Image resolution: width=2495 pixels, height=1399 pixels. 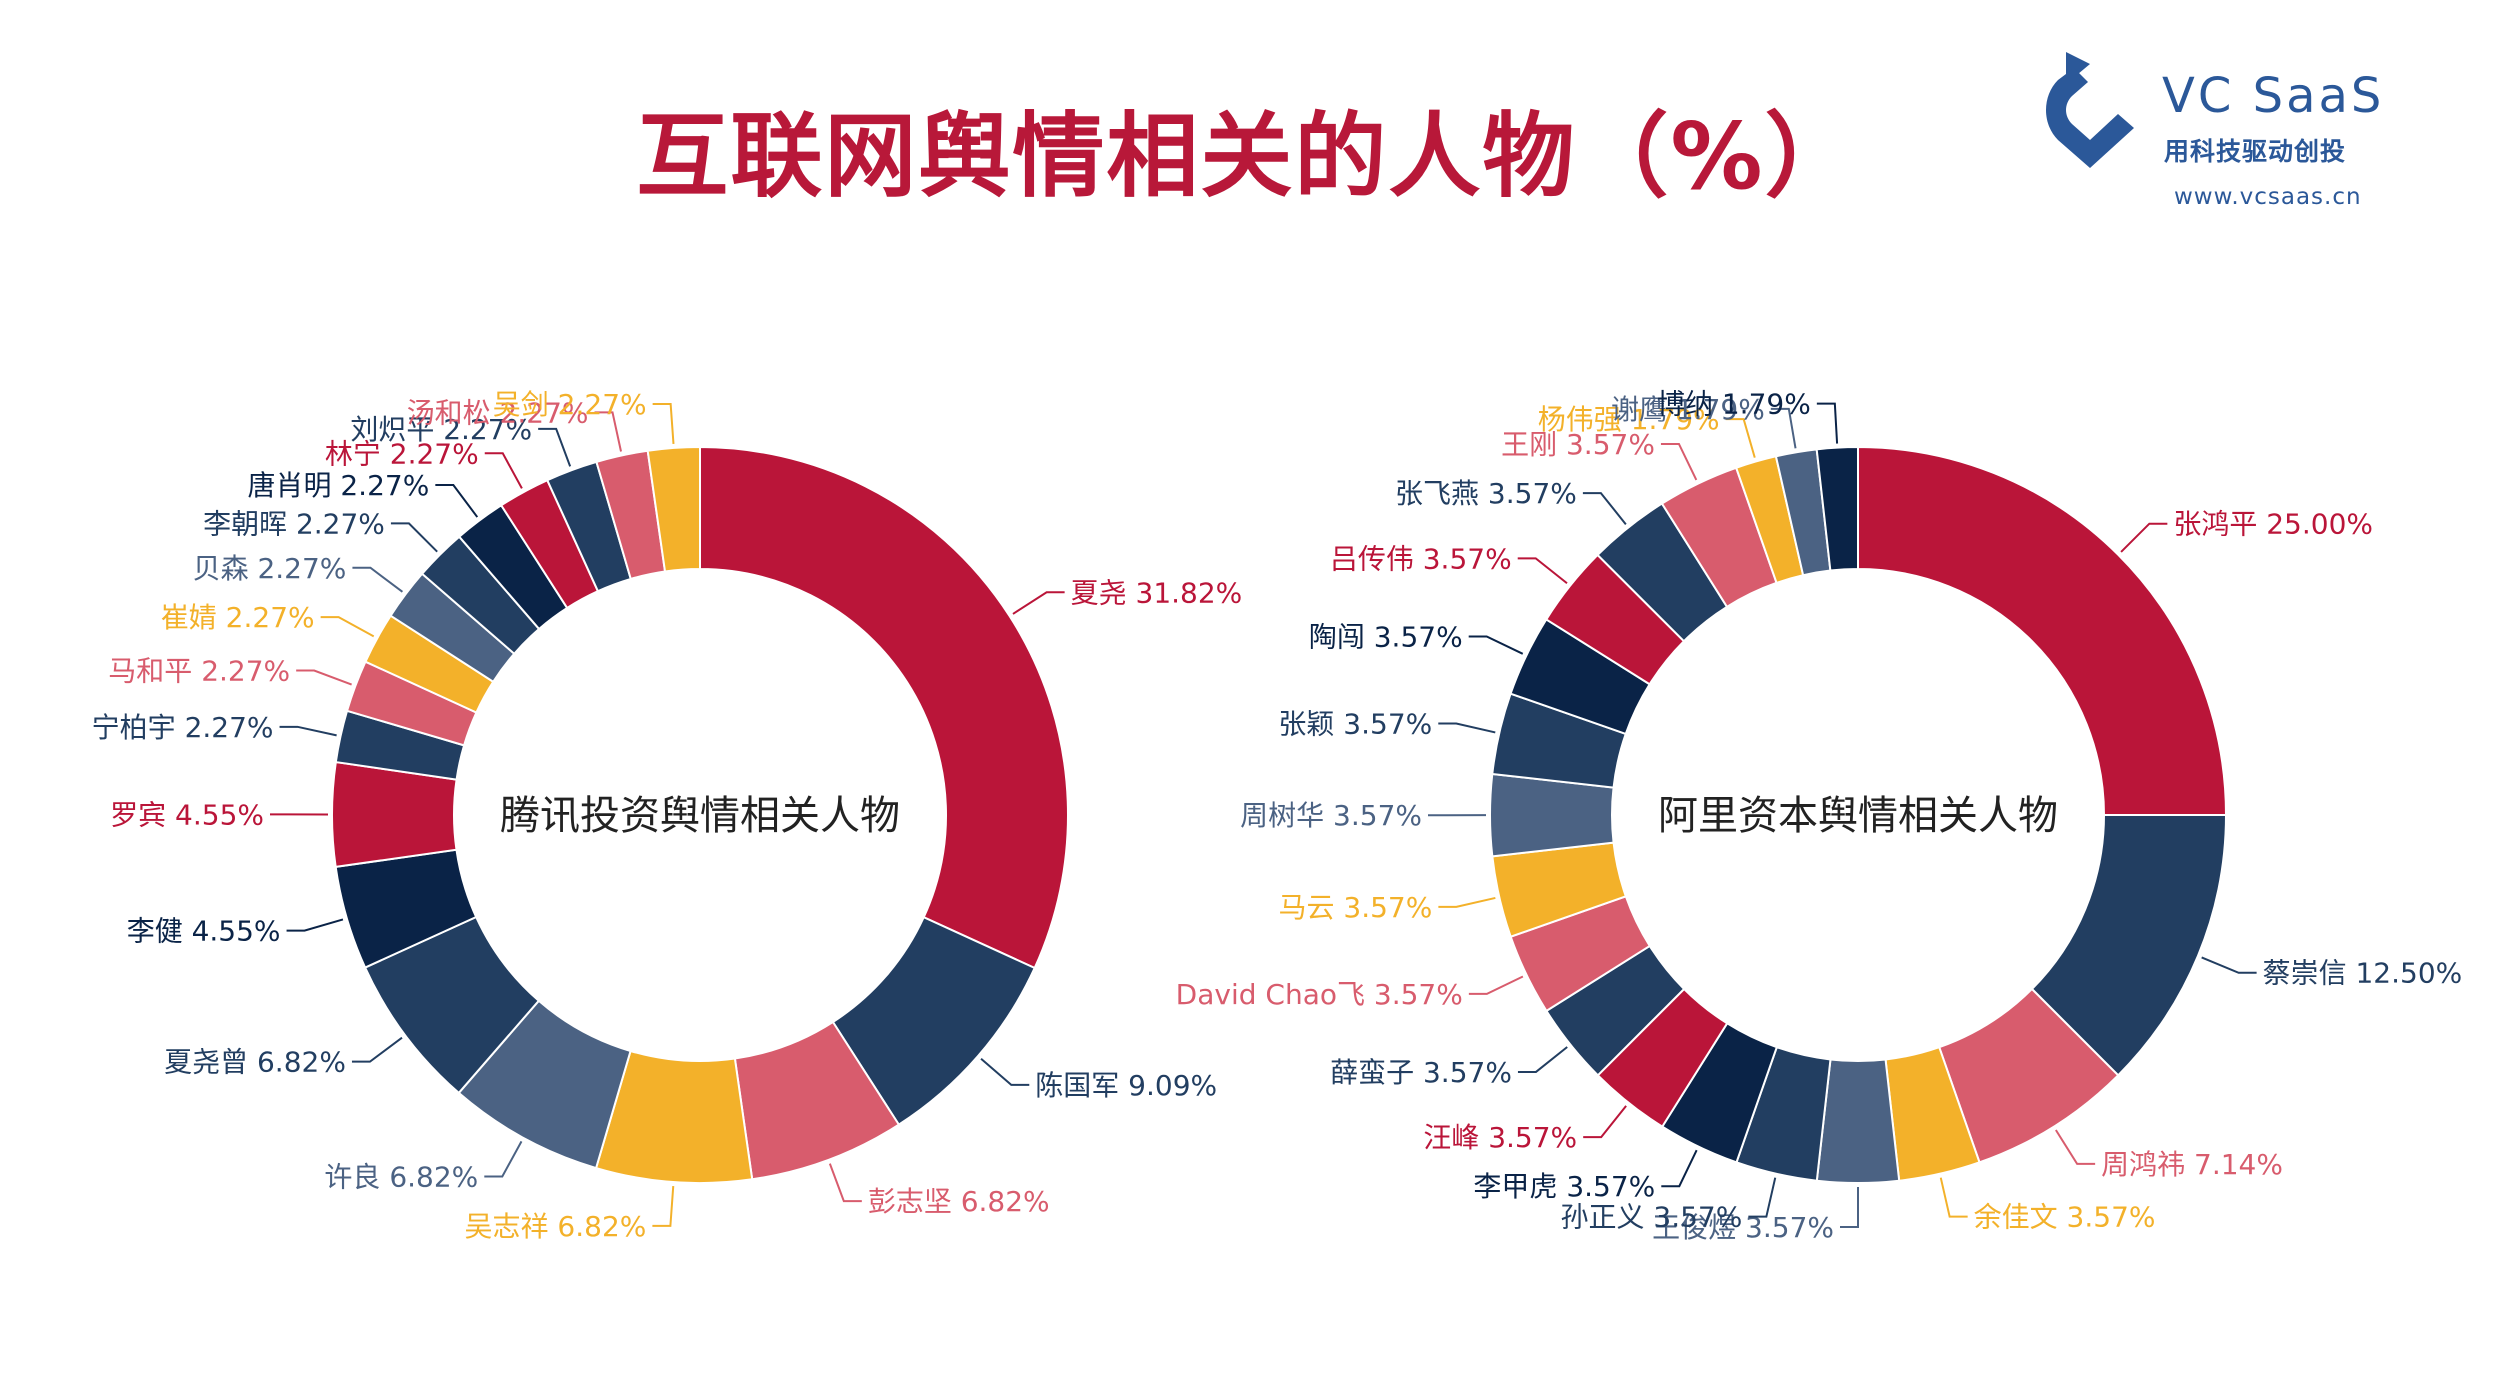 I want to click on tencent-label-item-7: 罗宾 4.55%, so click(x=187, y=814).